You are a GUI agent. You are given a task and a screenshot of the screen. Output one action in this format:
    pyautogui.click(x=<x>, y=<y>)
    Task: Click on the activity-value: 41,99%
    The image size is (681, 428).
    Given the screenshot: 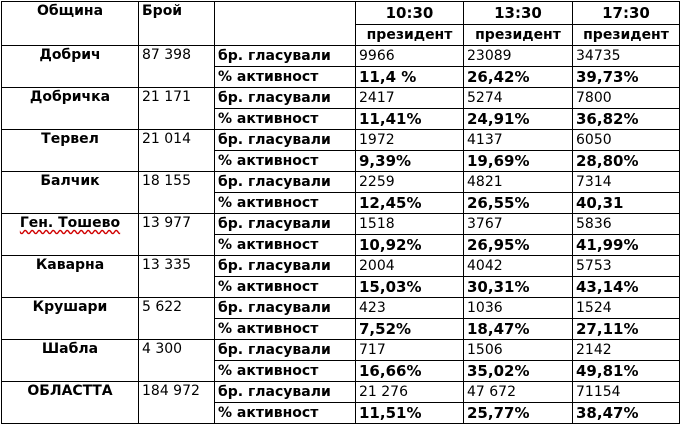 What is the action you would take?
    pyautogui.click(x=626, y=245)
    